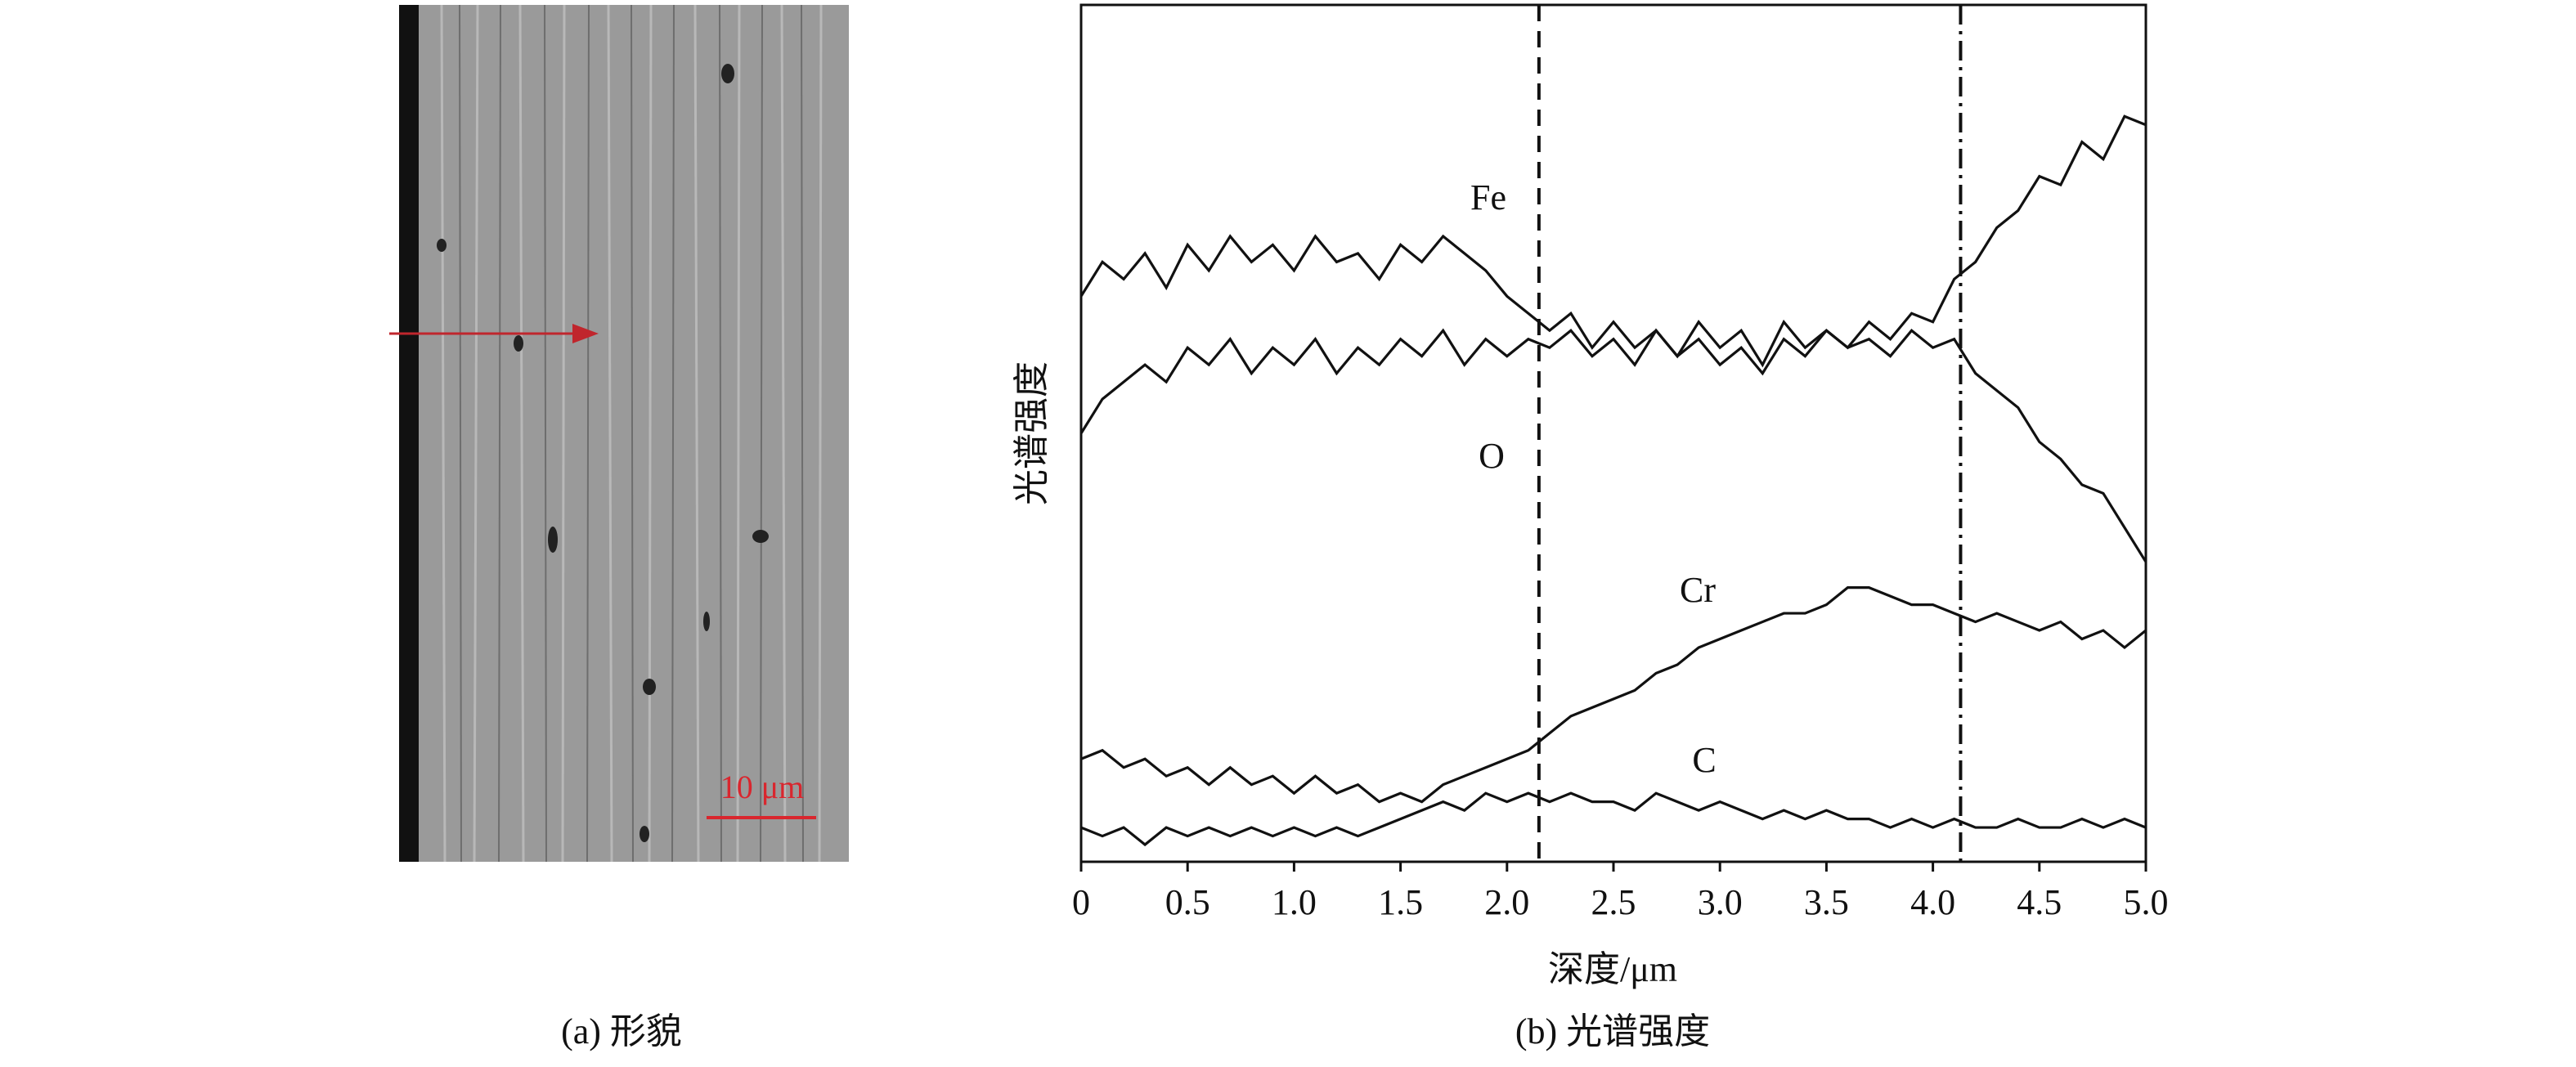 The width and height of the screenshot is (2576, 1067). Describe the element at coordinates (1032, 433) in the screenshot. I see `y-axis-label: 光谱强度` at that location.